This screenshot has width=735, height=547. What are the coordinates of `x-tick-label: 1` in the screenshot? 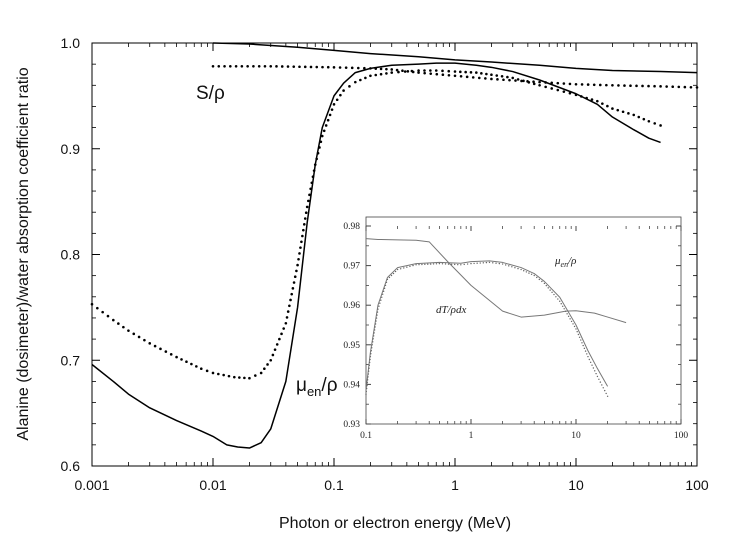 It's located at (455, 485).